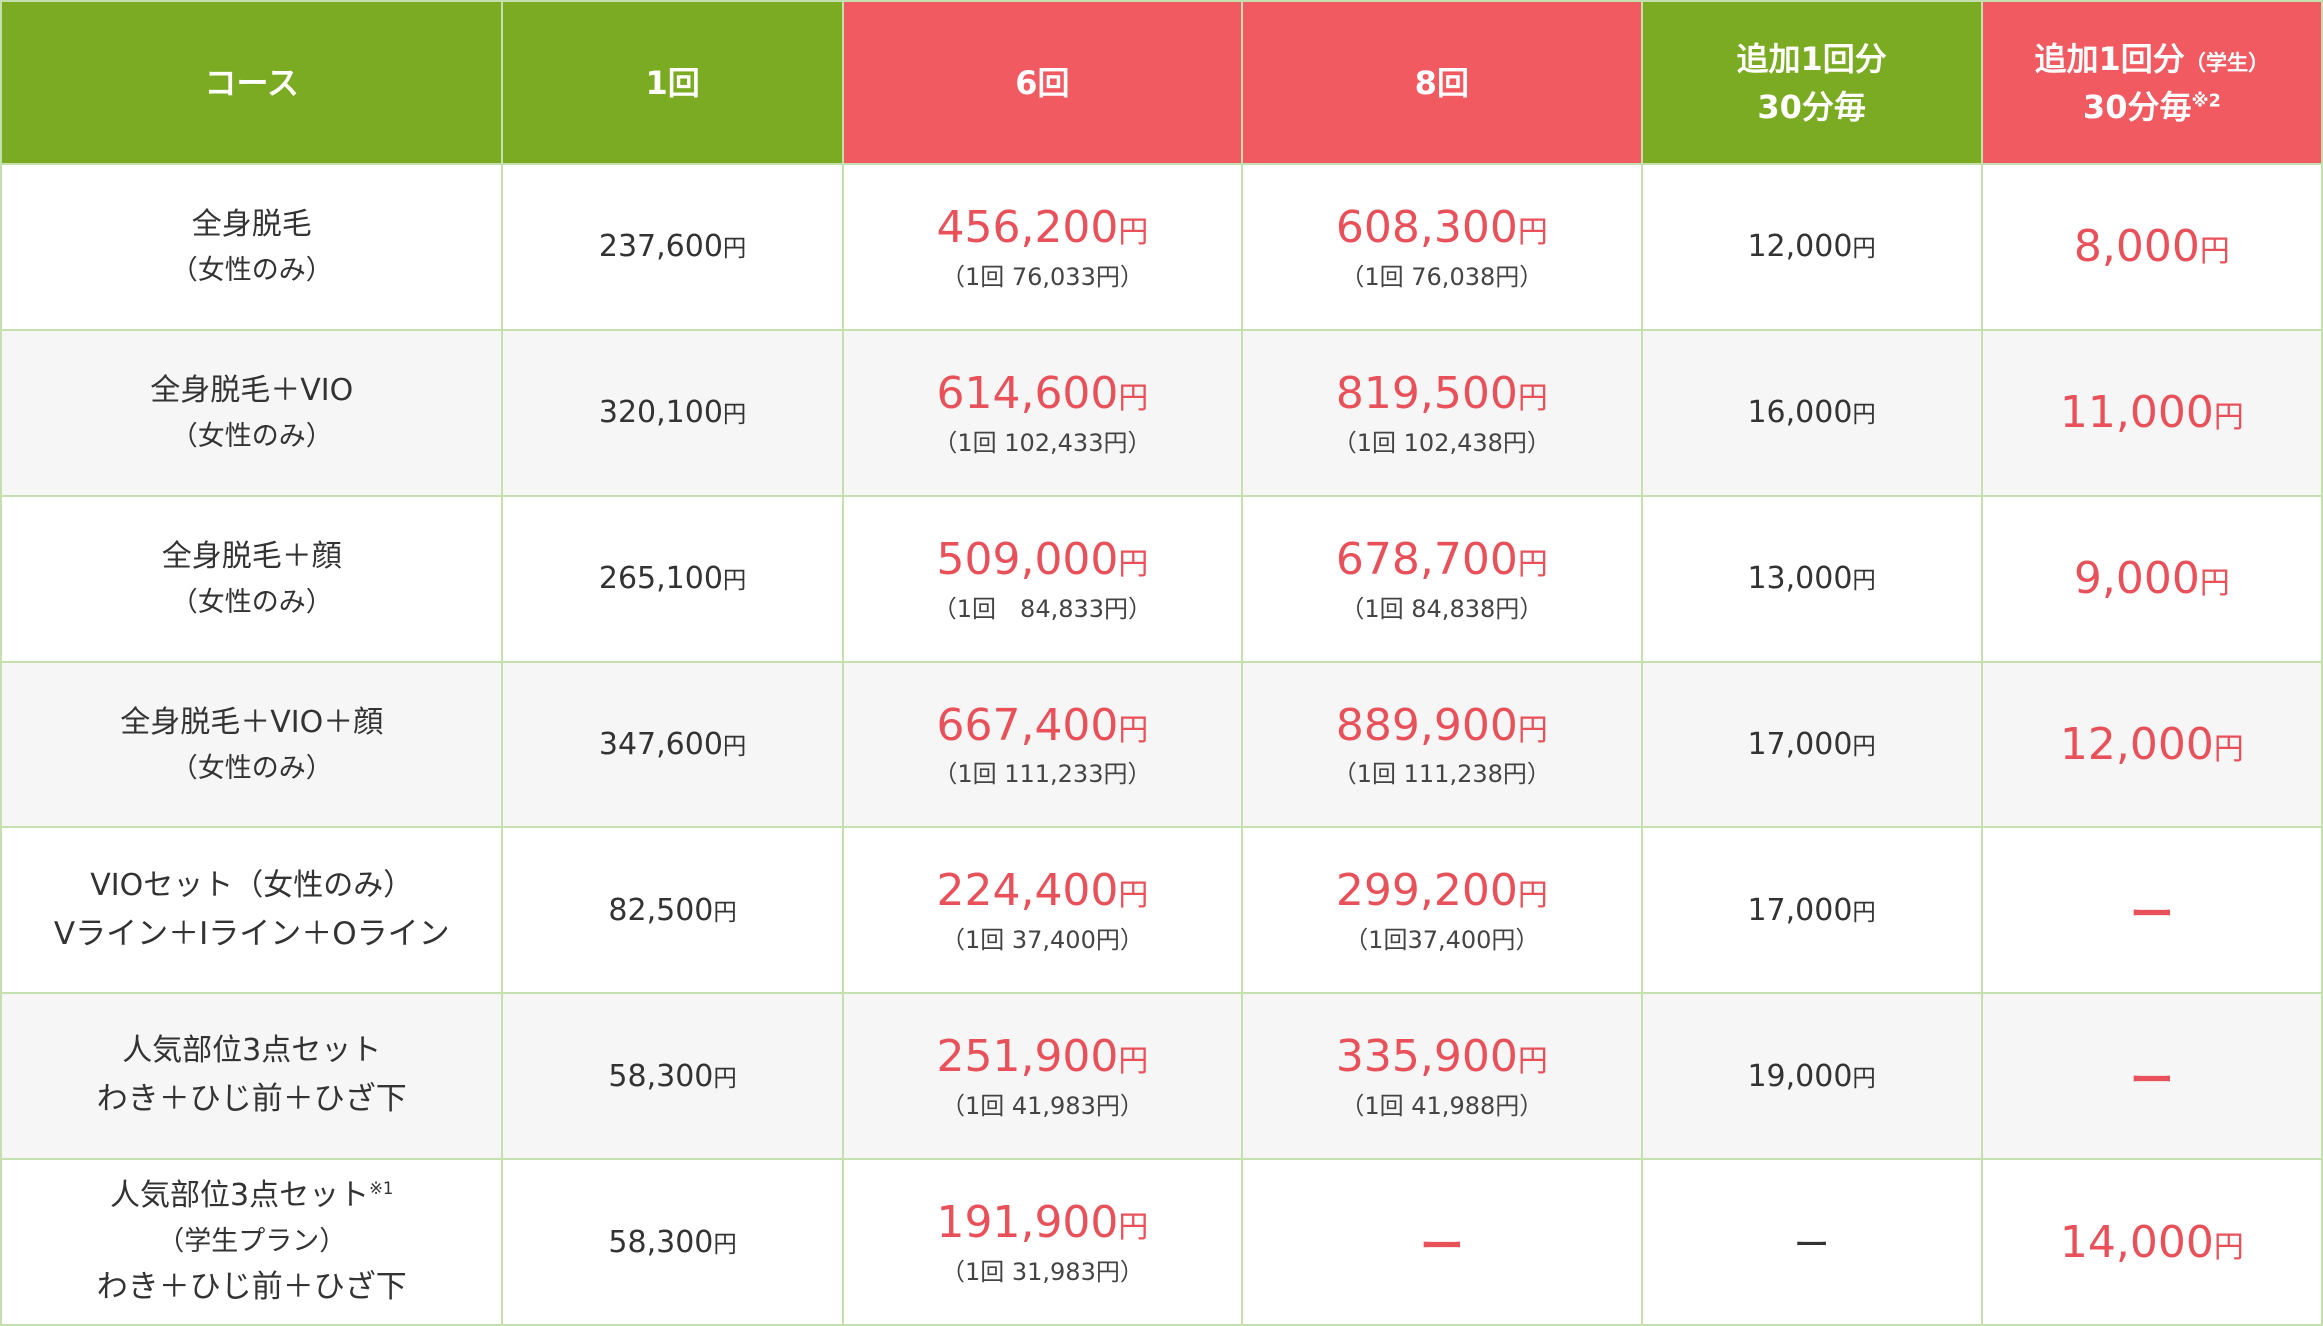  I want to click on price-six-cell: 456,200円 （1回 76,033円）, so click(1042, 247).